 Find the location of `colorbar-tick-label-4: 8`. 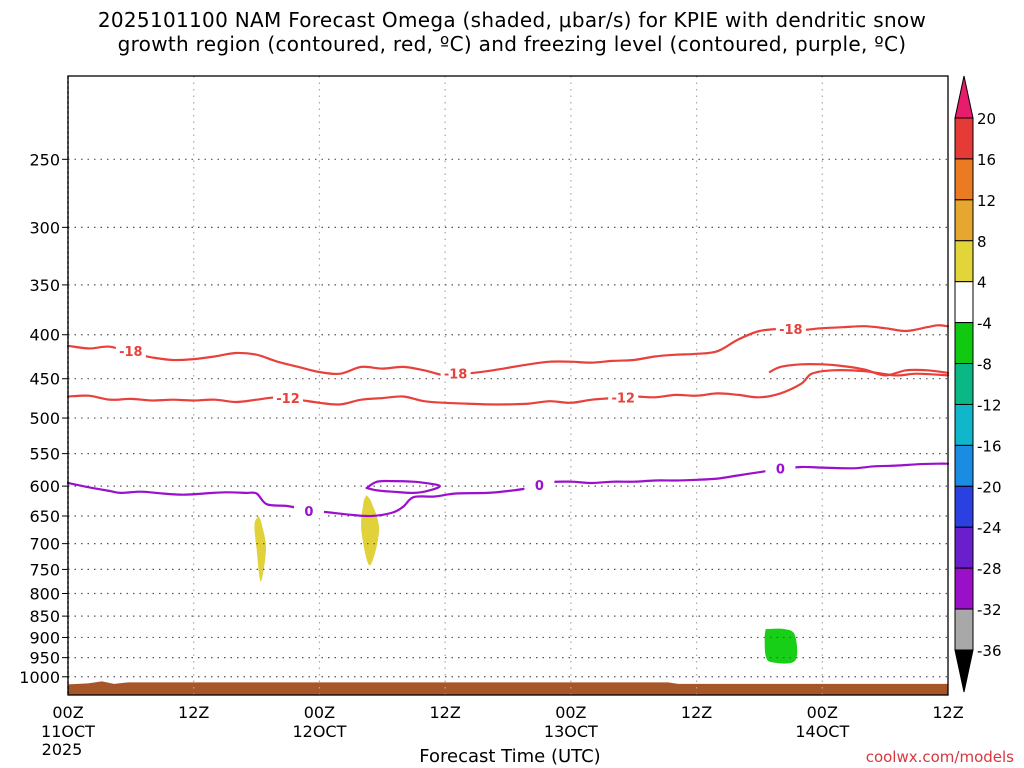

colorbar-tick-label-4: 8 is located at coordinates (982, 242).